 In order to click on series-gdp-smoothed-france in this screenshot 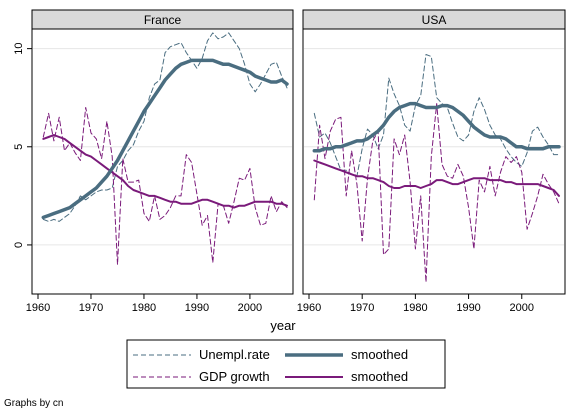, I will do `click(165, 171)`.